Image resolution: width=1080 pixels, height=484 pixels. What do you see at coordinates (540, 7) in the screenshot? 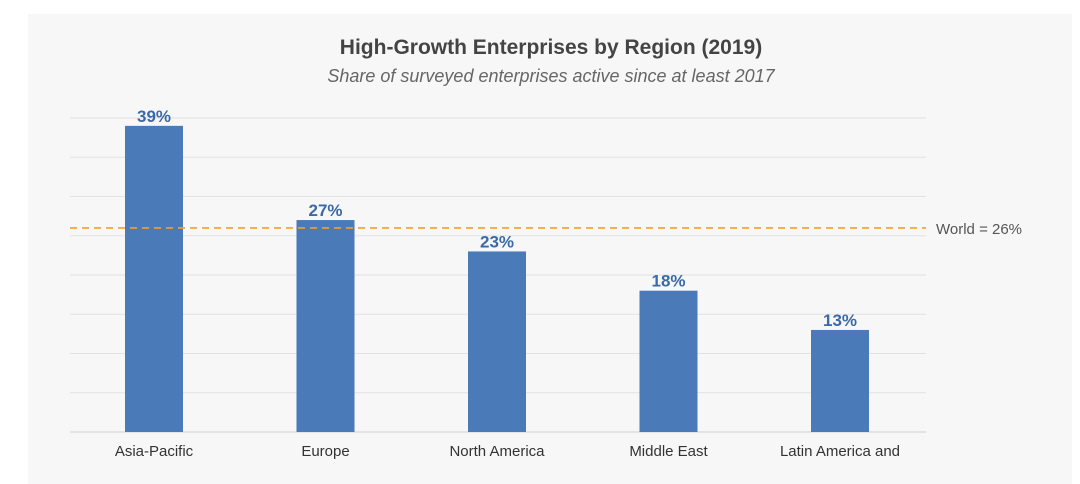
I see `top-strip` at bounding box center [540, 7].